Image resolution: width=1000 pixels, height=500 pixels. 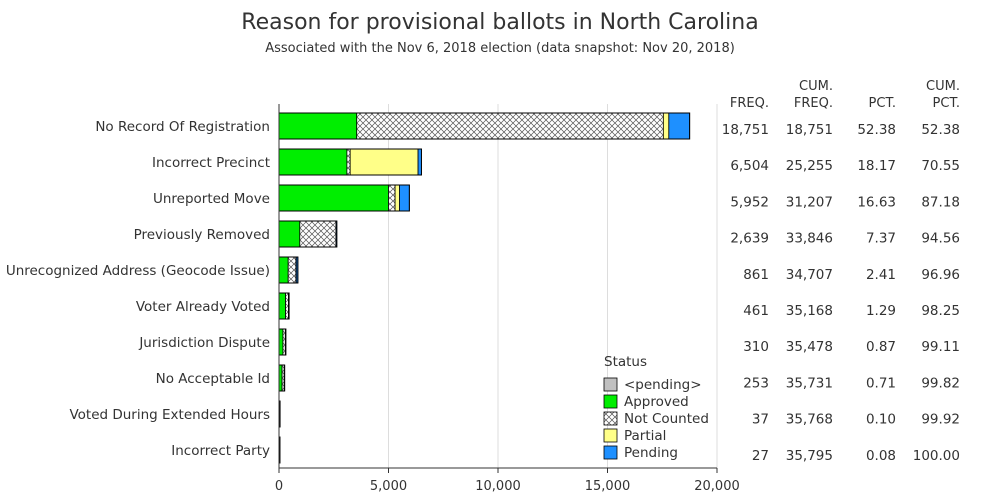 What do you see at coordinates (876, 202) in the screenshot?
I see `table-cell: 16.63` at bounding box center [876, 202].